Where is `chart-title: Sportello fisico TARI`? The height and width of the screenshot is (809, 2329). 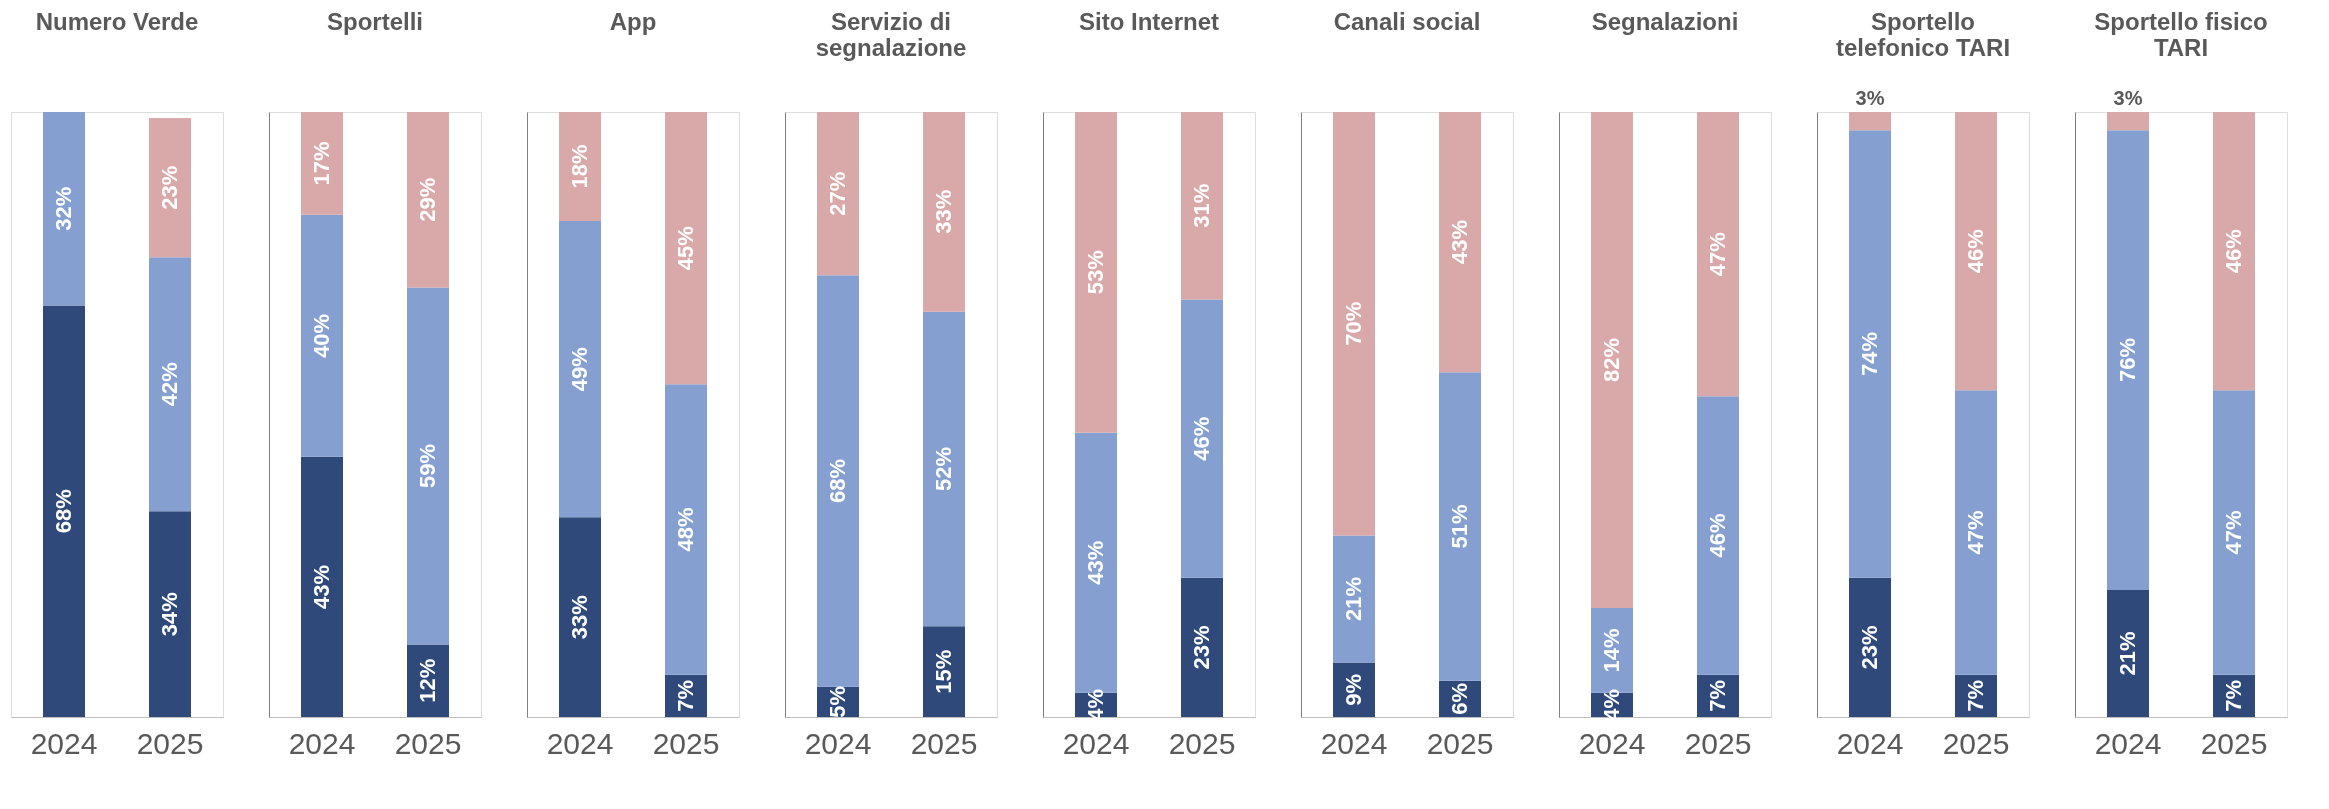
chart-title: Sportello fisico TARI is located at coordinates (2181, 34).